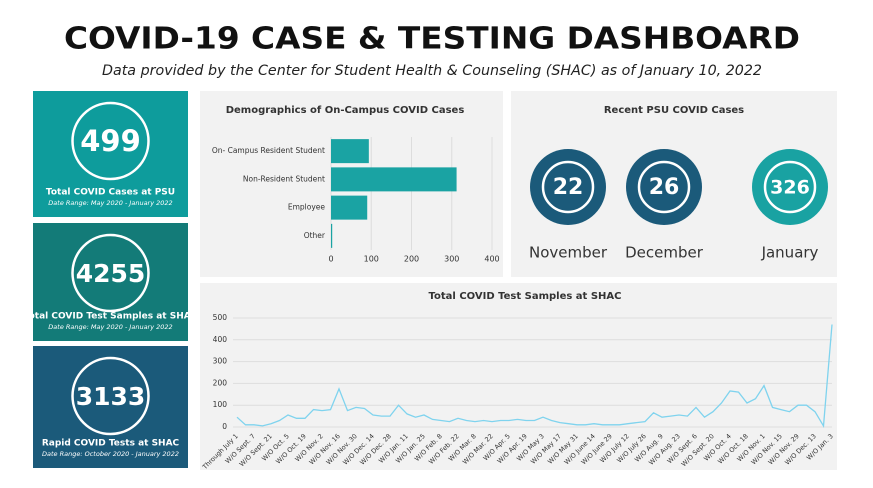 This screenshot has width=873, height=488. I want to click on chart-title: Total COVID Test Samples at SHAC, so click(525, 296).